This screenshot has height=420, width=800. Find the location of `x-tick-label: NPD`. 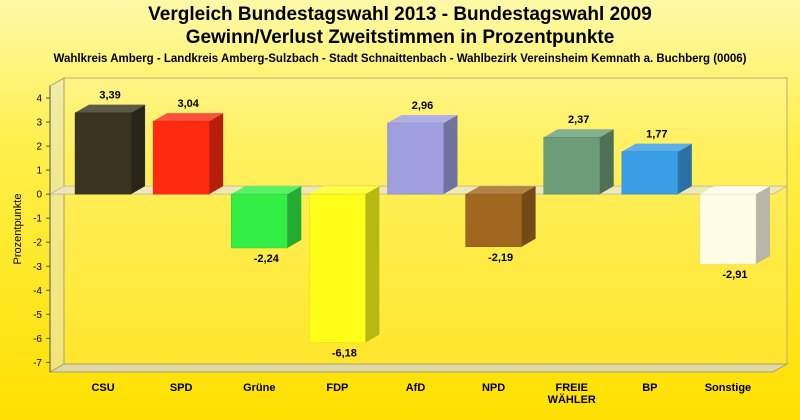

x-tick-label: NPD is located at coordinates (493, 388).